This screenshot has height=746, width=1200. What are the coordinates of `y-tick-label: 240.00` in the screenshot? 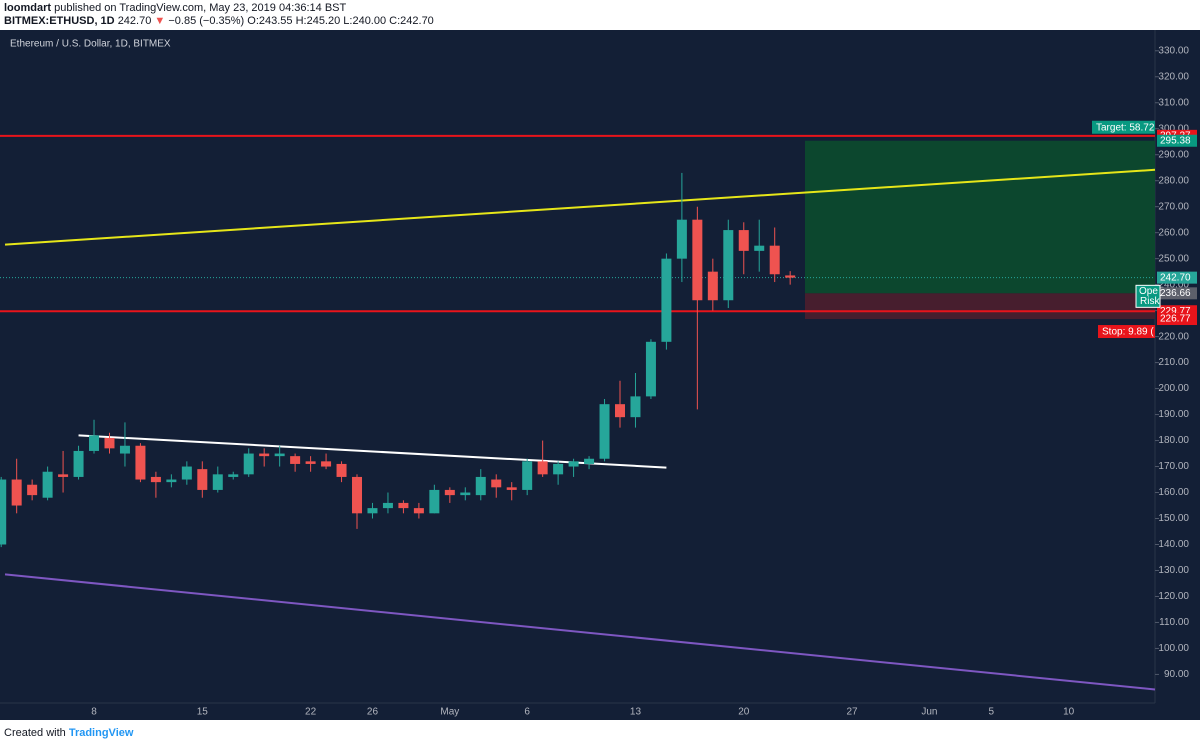 It's located at (1173, 284).